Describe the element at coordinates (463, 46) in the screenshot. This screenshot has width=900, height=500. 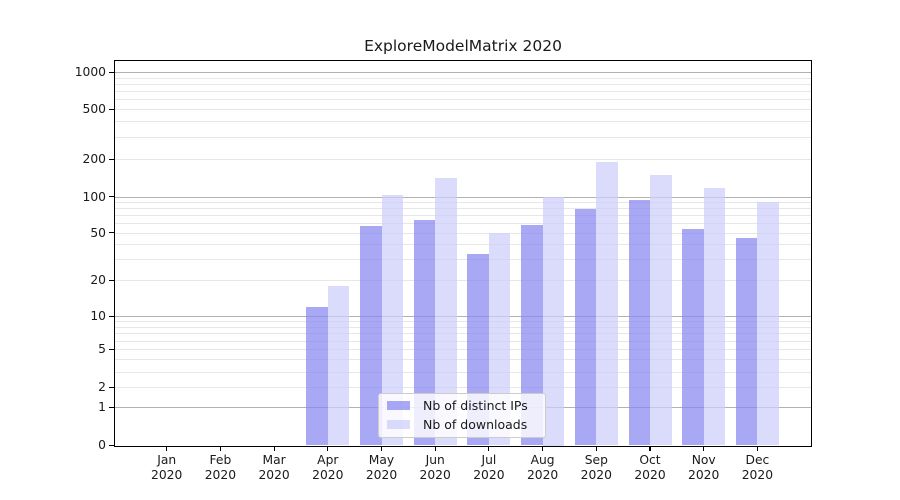
I see `chart-title: ExploreModelMatrix 2020` at that location.